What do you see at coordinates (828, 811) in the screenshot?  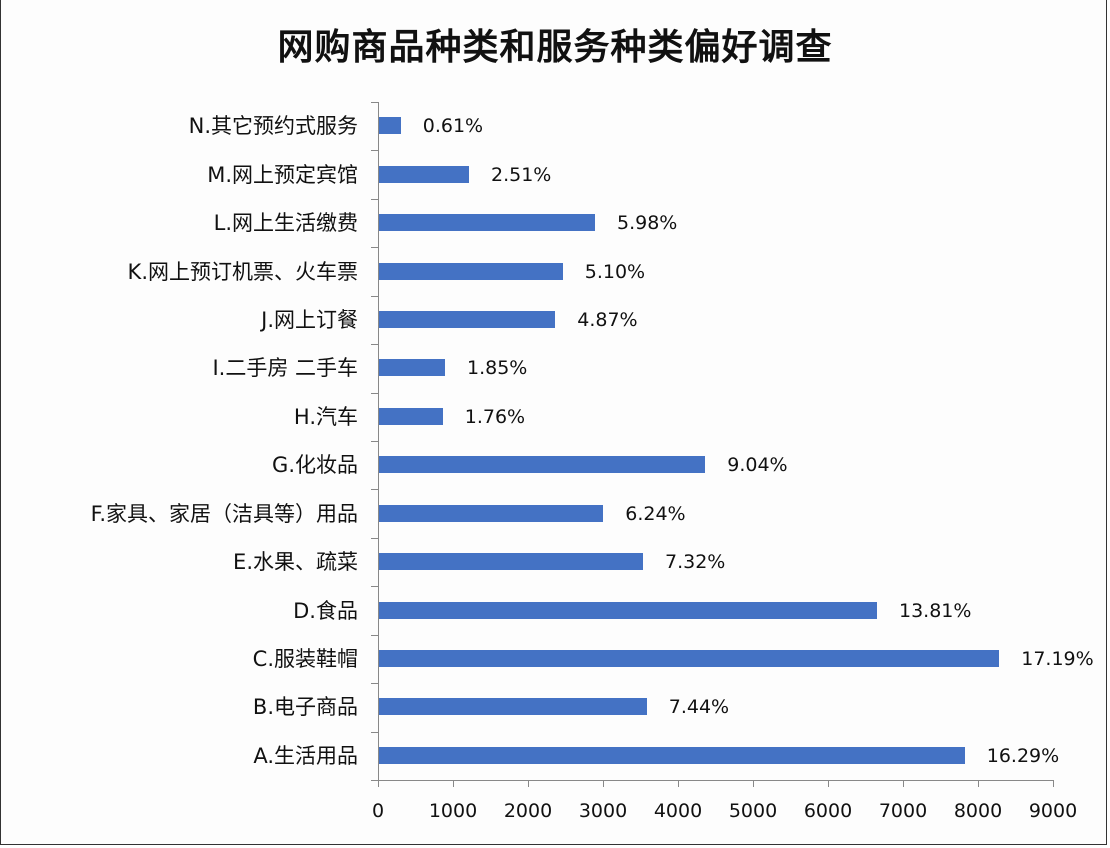 I see `x-tick-label: 6000` at bounding box center [828, 811].